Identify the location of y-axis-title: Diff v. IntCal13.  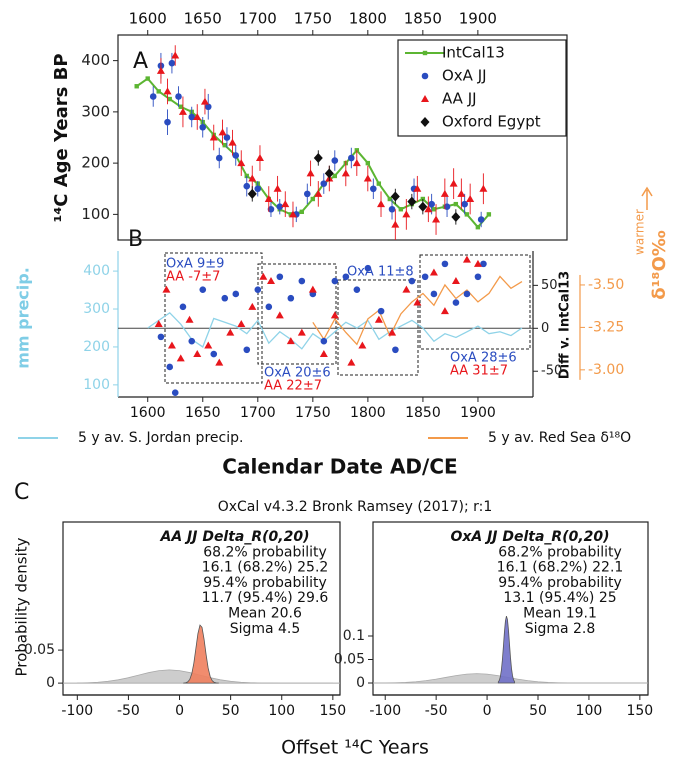
(565, 325).